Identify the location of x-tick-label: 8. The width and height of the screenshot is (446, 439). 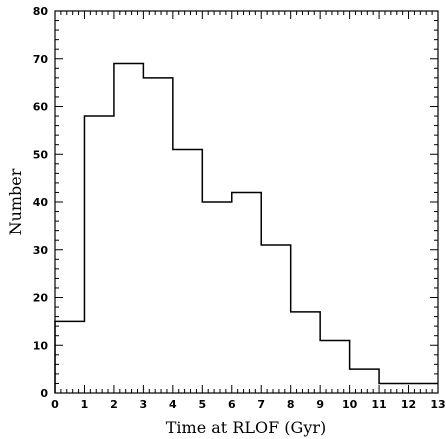
(291, 404).